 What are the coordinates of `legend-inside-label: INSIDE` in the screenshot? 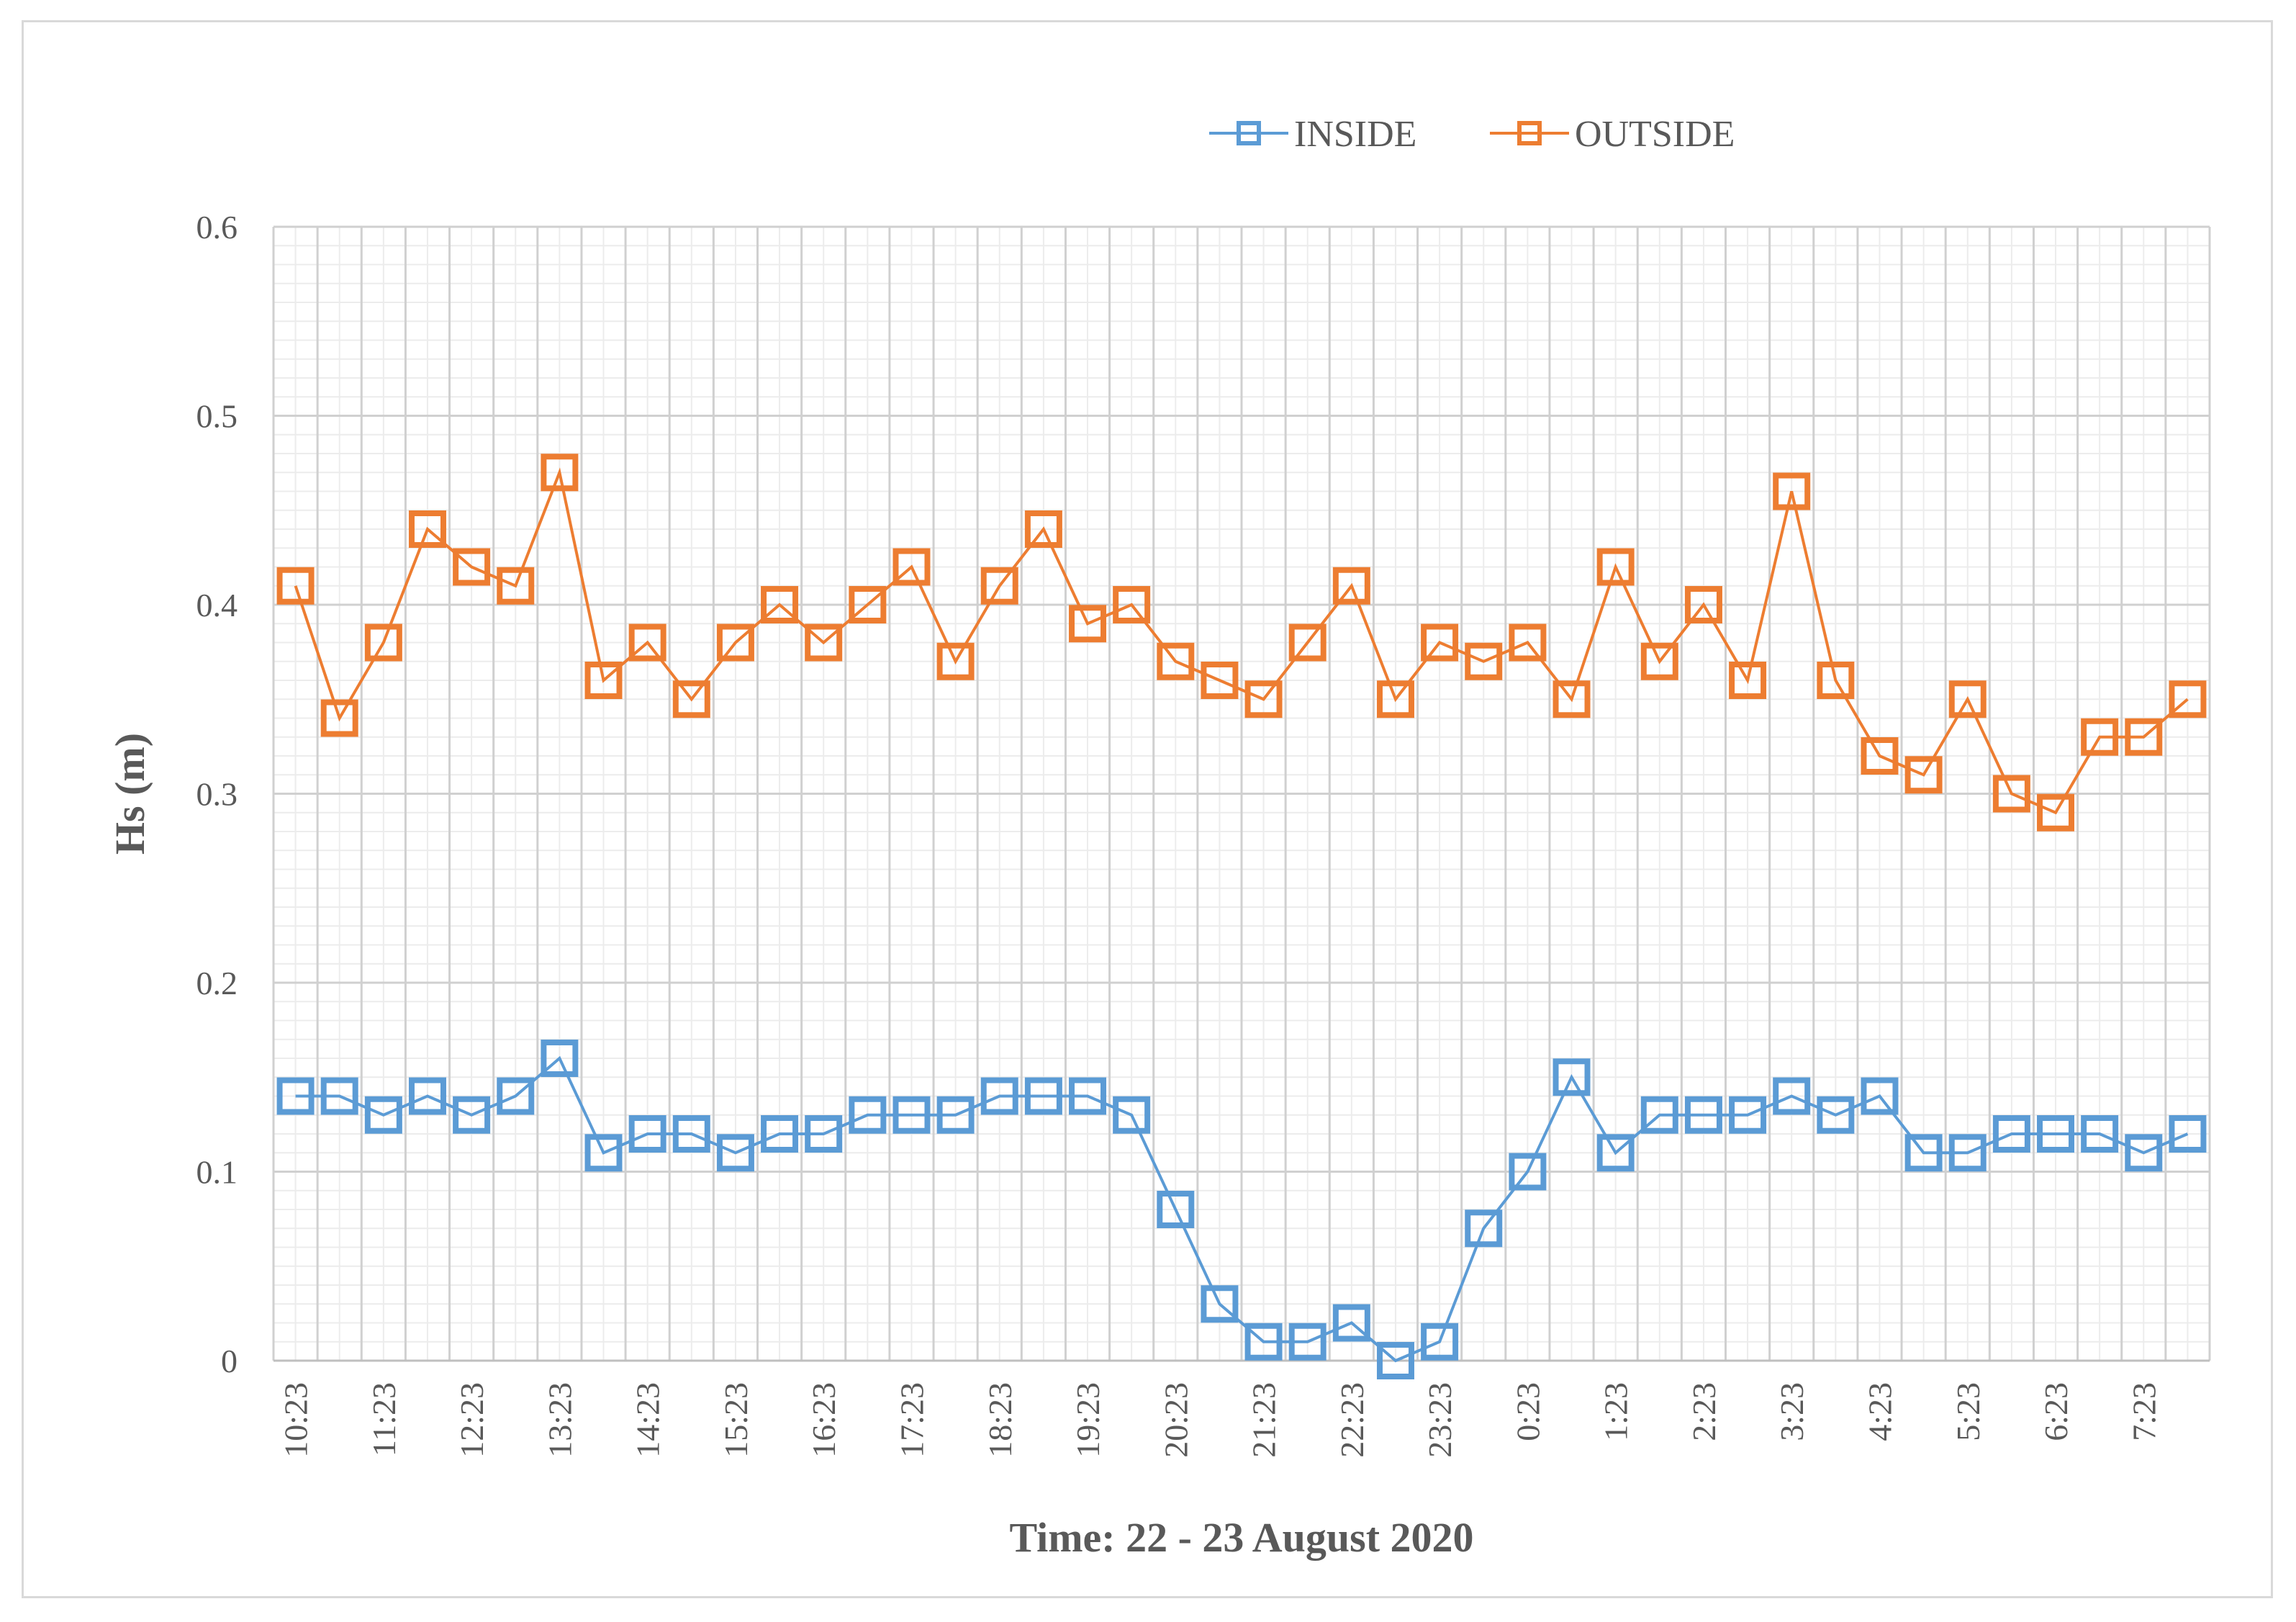 It's located at (1355, 134).